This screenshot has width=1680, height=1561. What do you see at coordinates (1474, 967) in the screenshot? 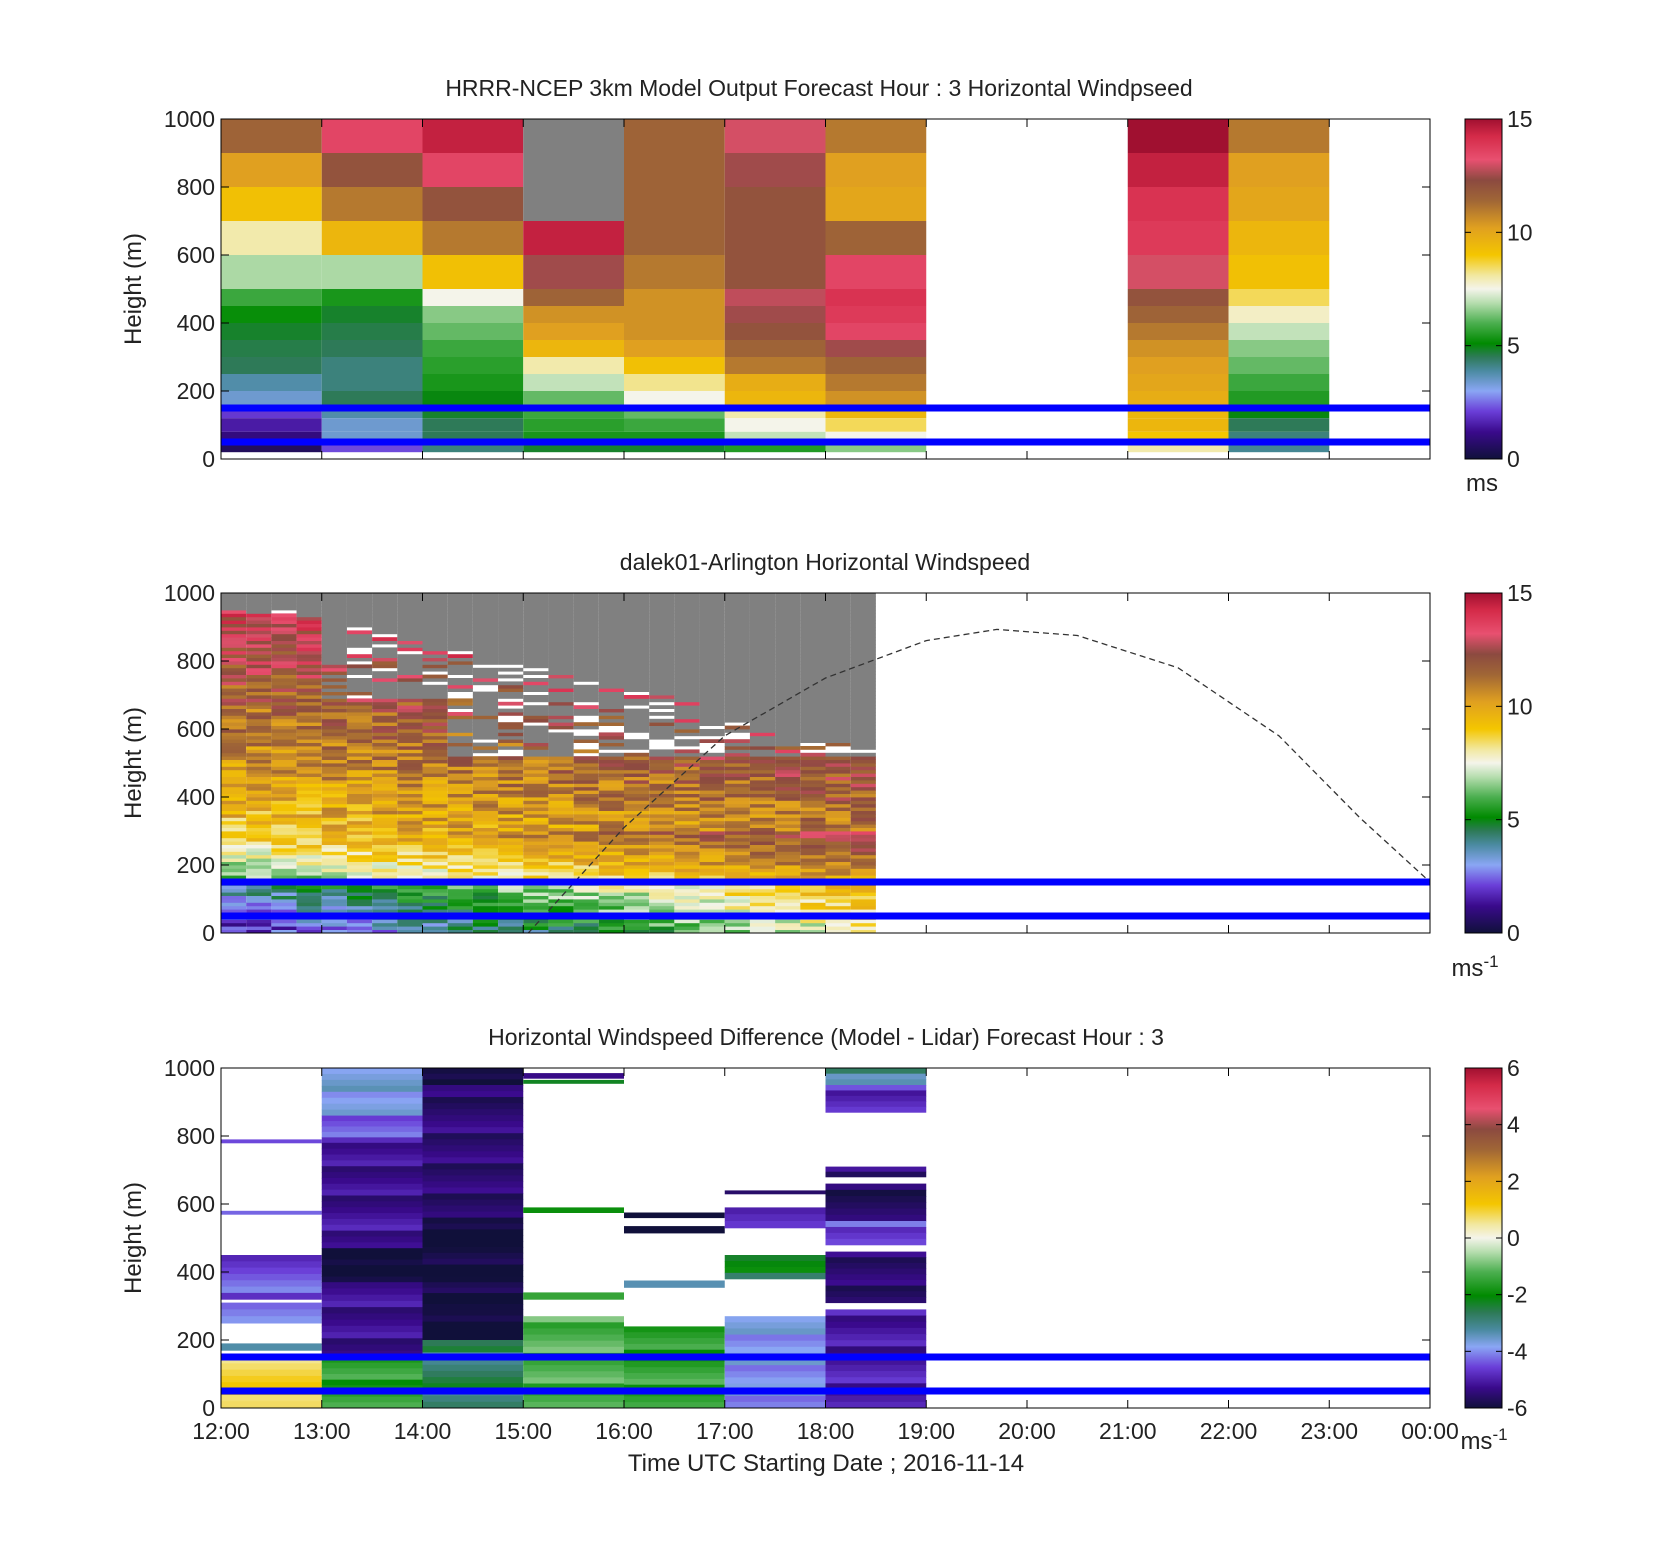
I see `panel-lidar-colorbar-unit: ms-1` at bounding box center [1474, 967].